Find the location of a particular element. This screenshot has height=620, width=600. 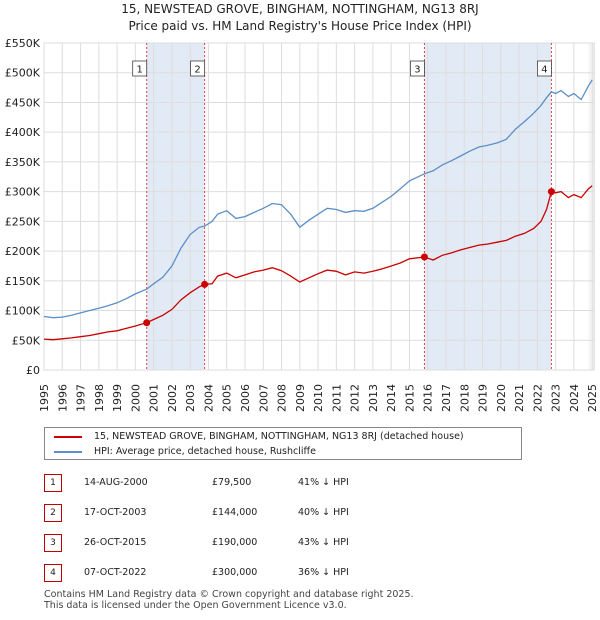

x-tick-label: 1996 is located at coordinates (62, 398).